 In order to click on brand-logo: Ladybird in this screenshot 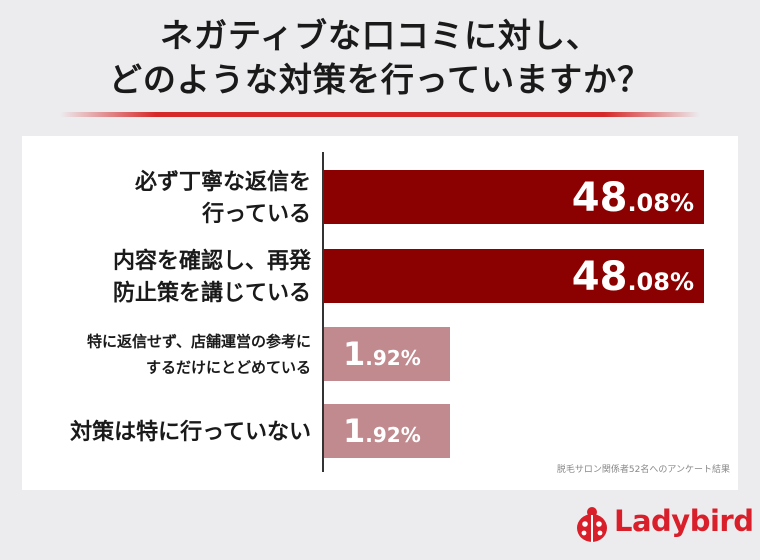, I will do `click(663, 524)`.